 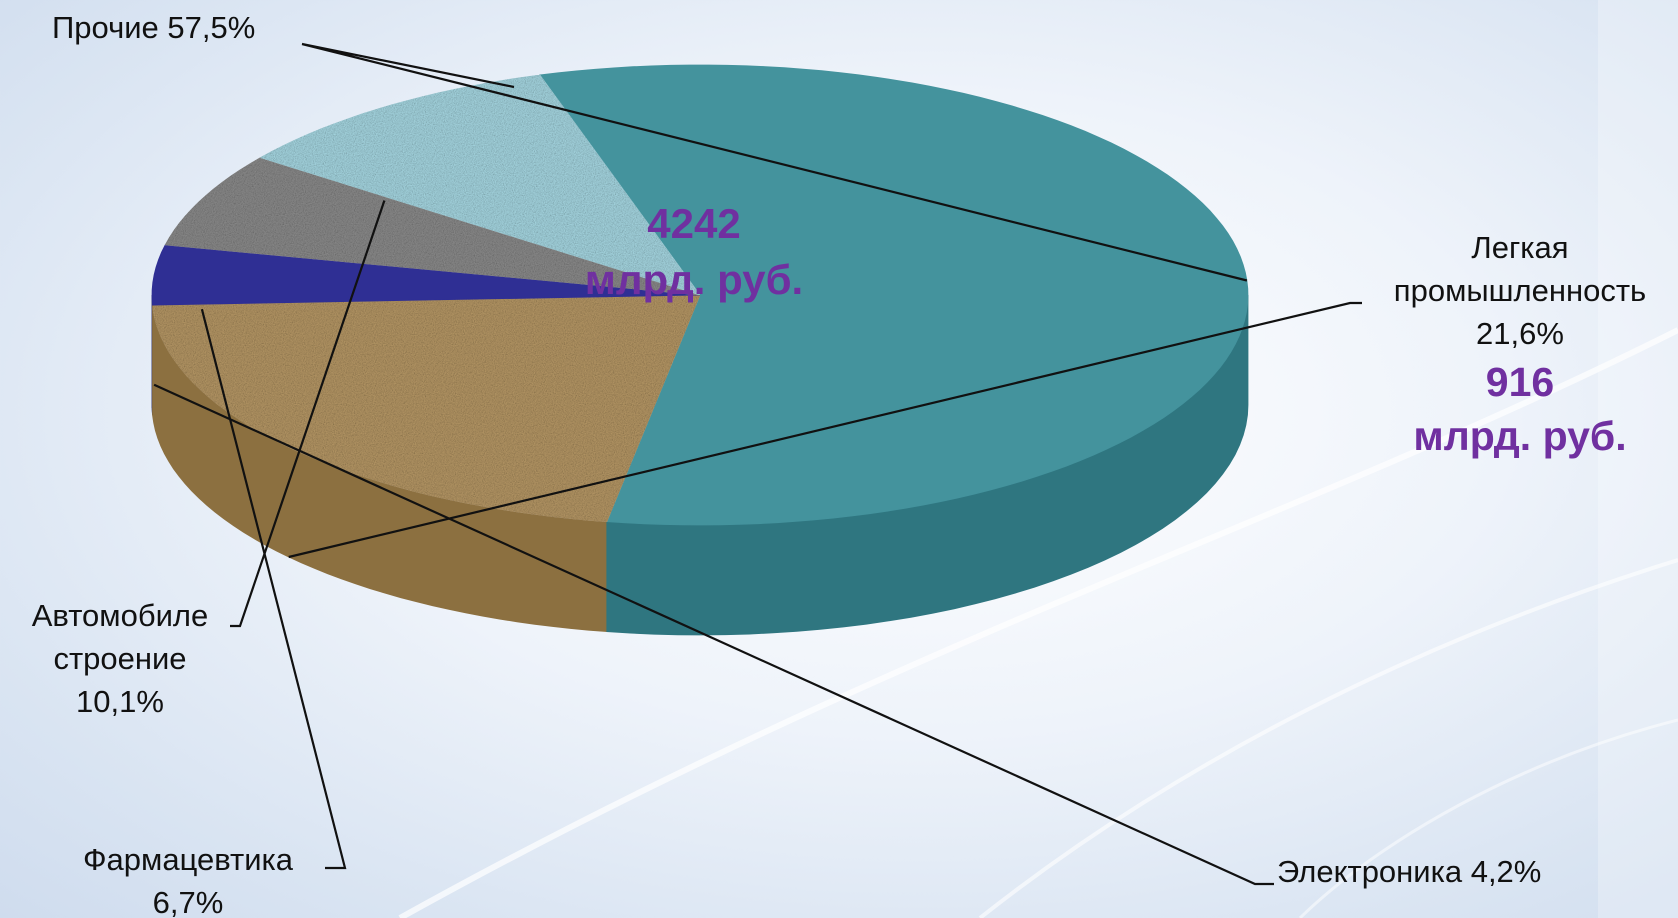 What do you see at coordinates (1520, 436) in the screenshot?
I see `label-legkaya-unit: млрд. руб.` at bounding box center [1520, 436].